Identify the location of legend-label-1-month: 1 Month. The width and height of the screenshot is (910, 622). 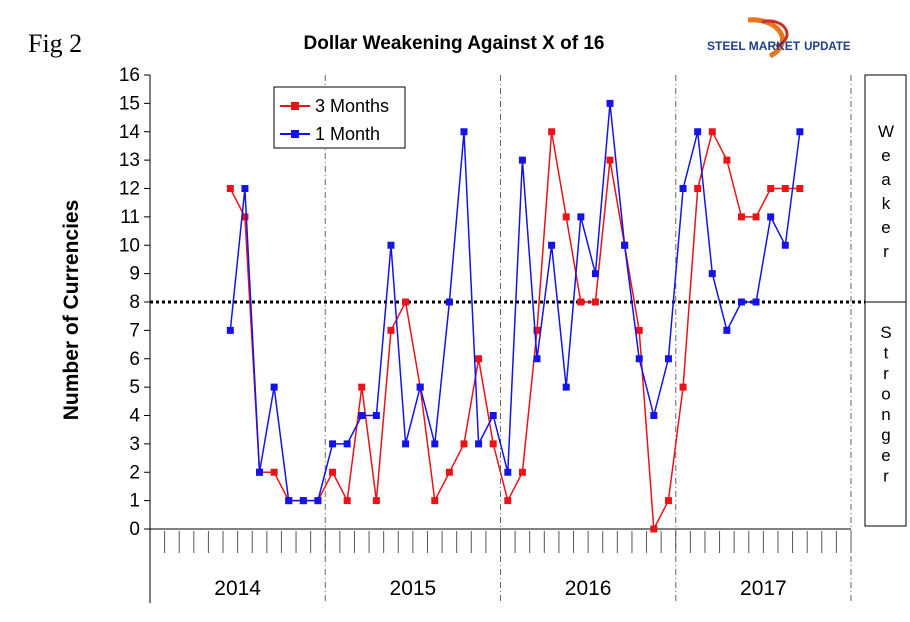
(347, 134).